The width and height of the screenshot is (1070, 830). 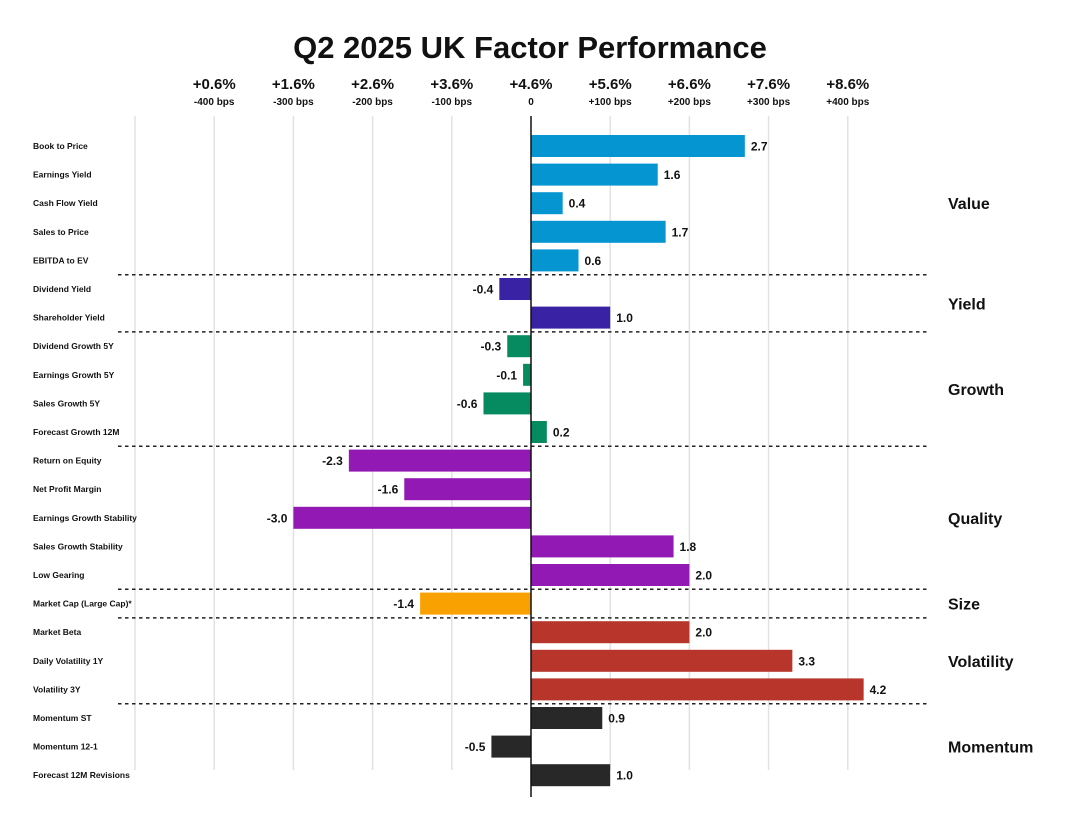 I want to click on factor-label: Daily Volatility 1Y, so click(x=68, y=661).